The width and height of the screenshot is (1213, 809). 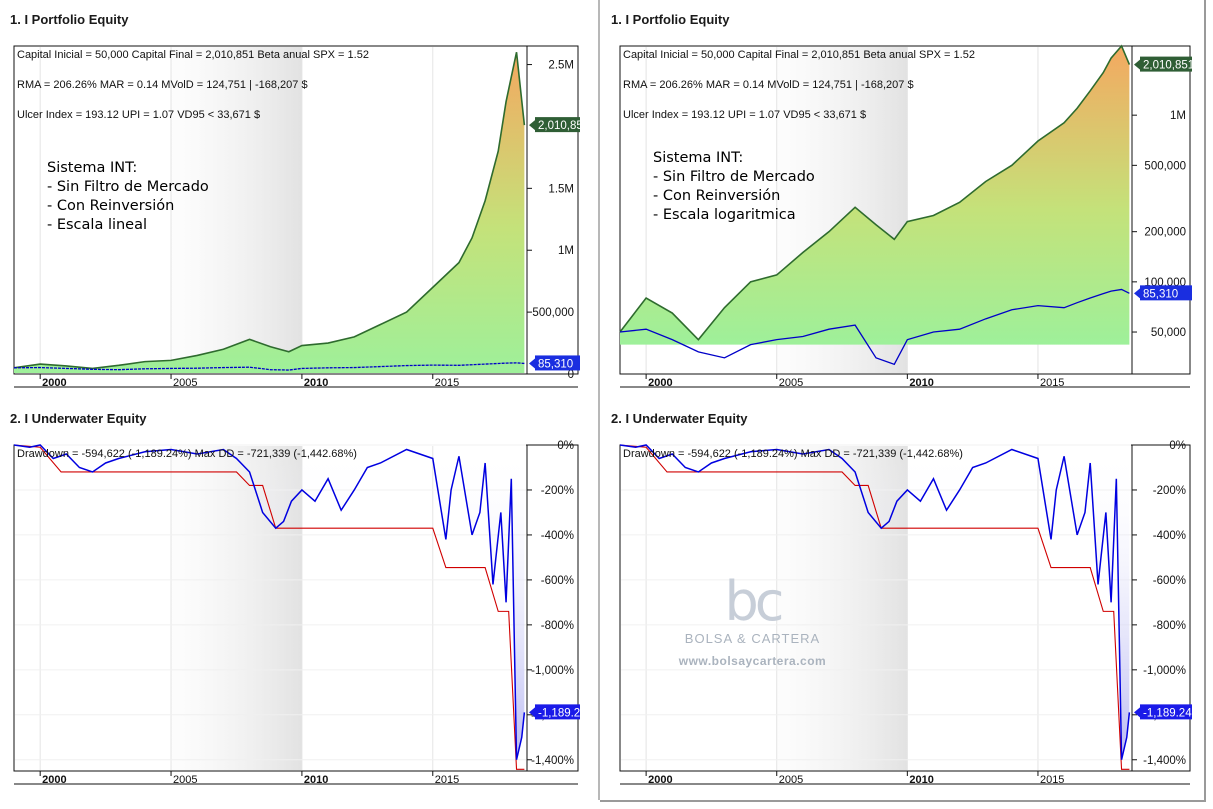 I want to click on chart-1-equity-badge, so click(x=1166, y=64).